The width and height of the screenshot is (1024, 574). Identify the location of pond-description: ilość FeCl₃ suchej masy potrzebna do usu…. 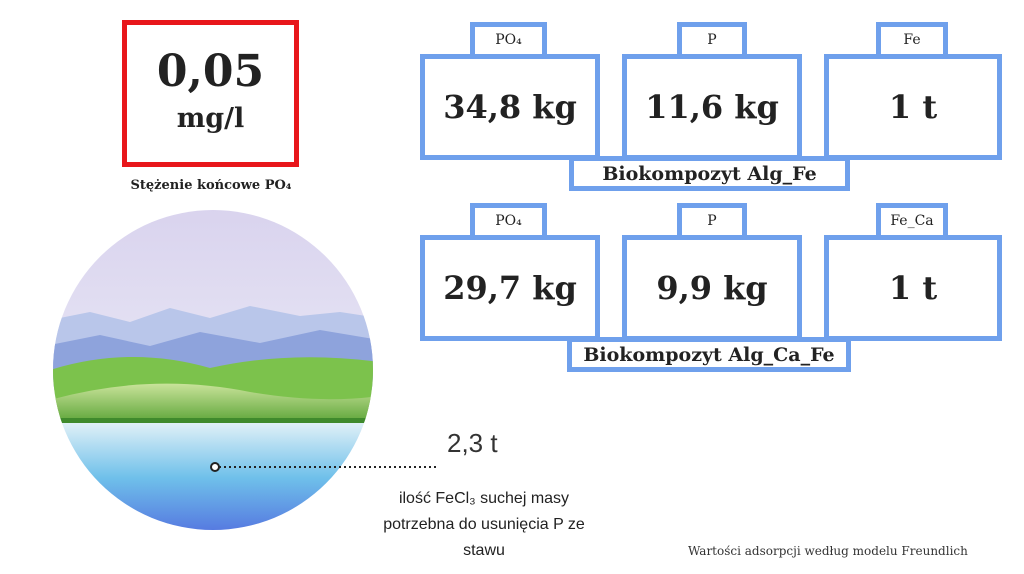
(484, 524).